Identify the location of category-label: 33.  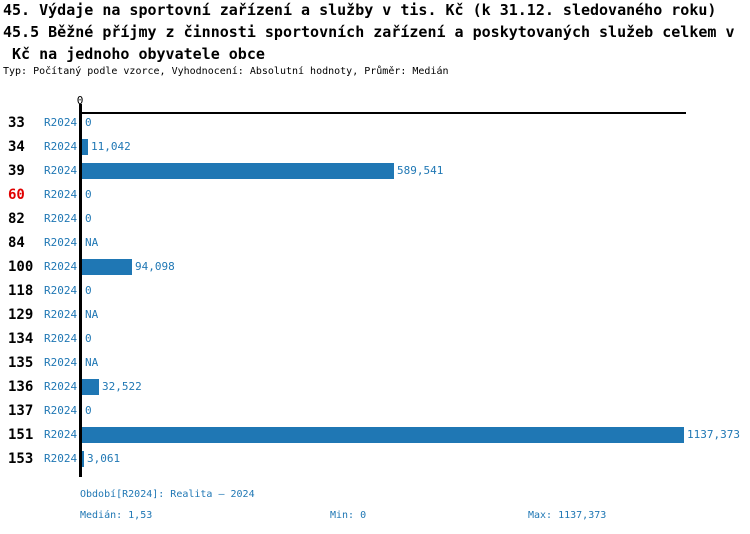
(16, 123).